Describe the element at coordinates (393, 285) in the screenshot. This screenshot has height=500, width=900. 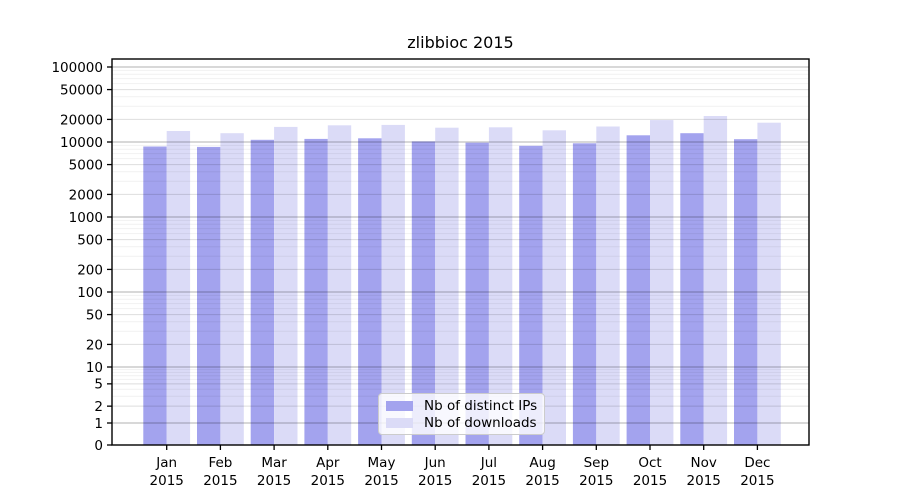
I see `bar-may-downloads` at that location.